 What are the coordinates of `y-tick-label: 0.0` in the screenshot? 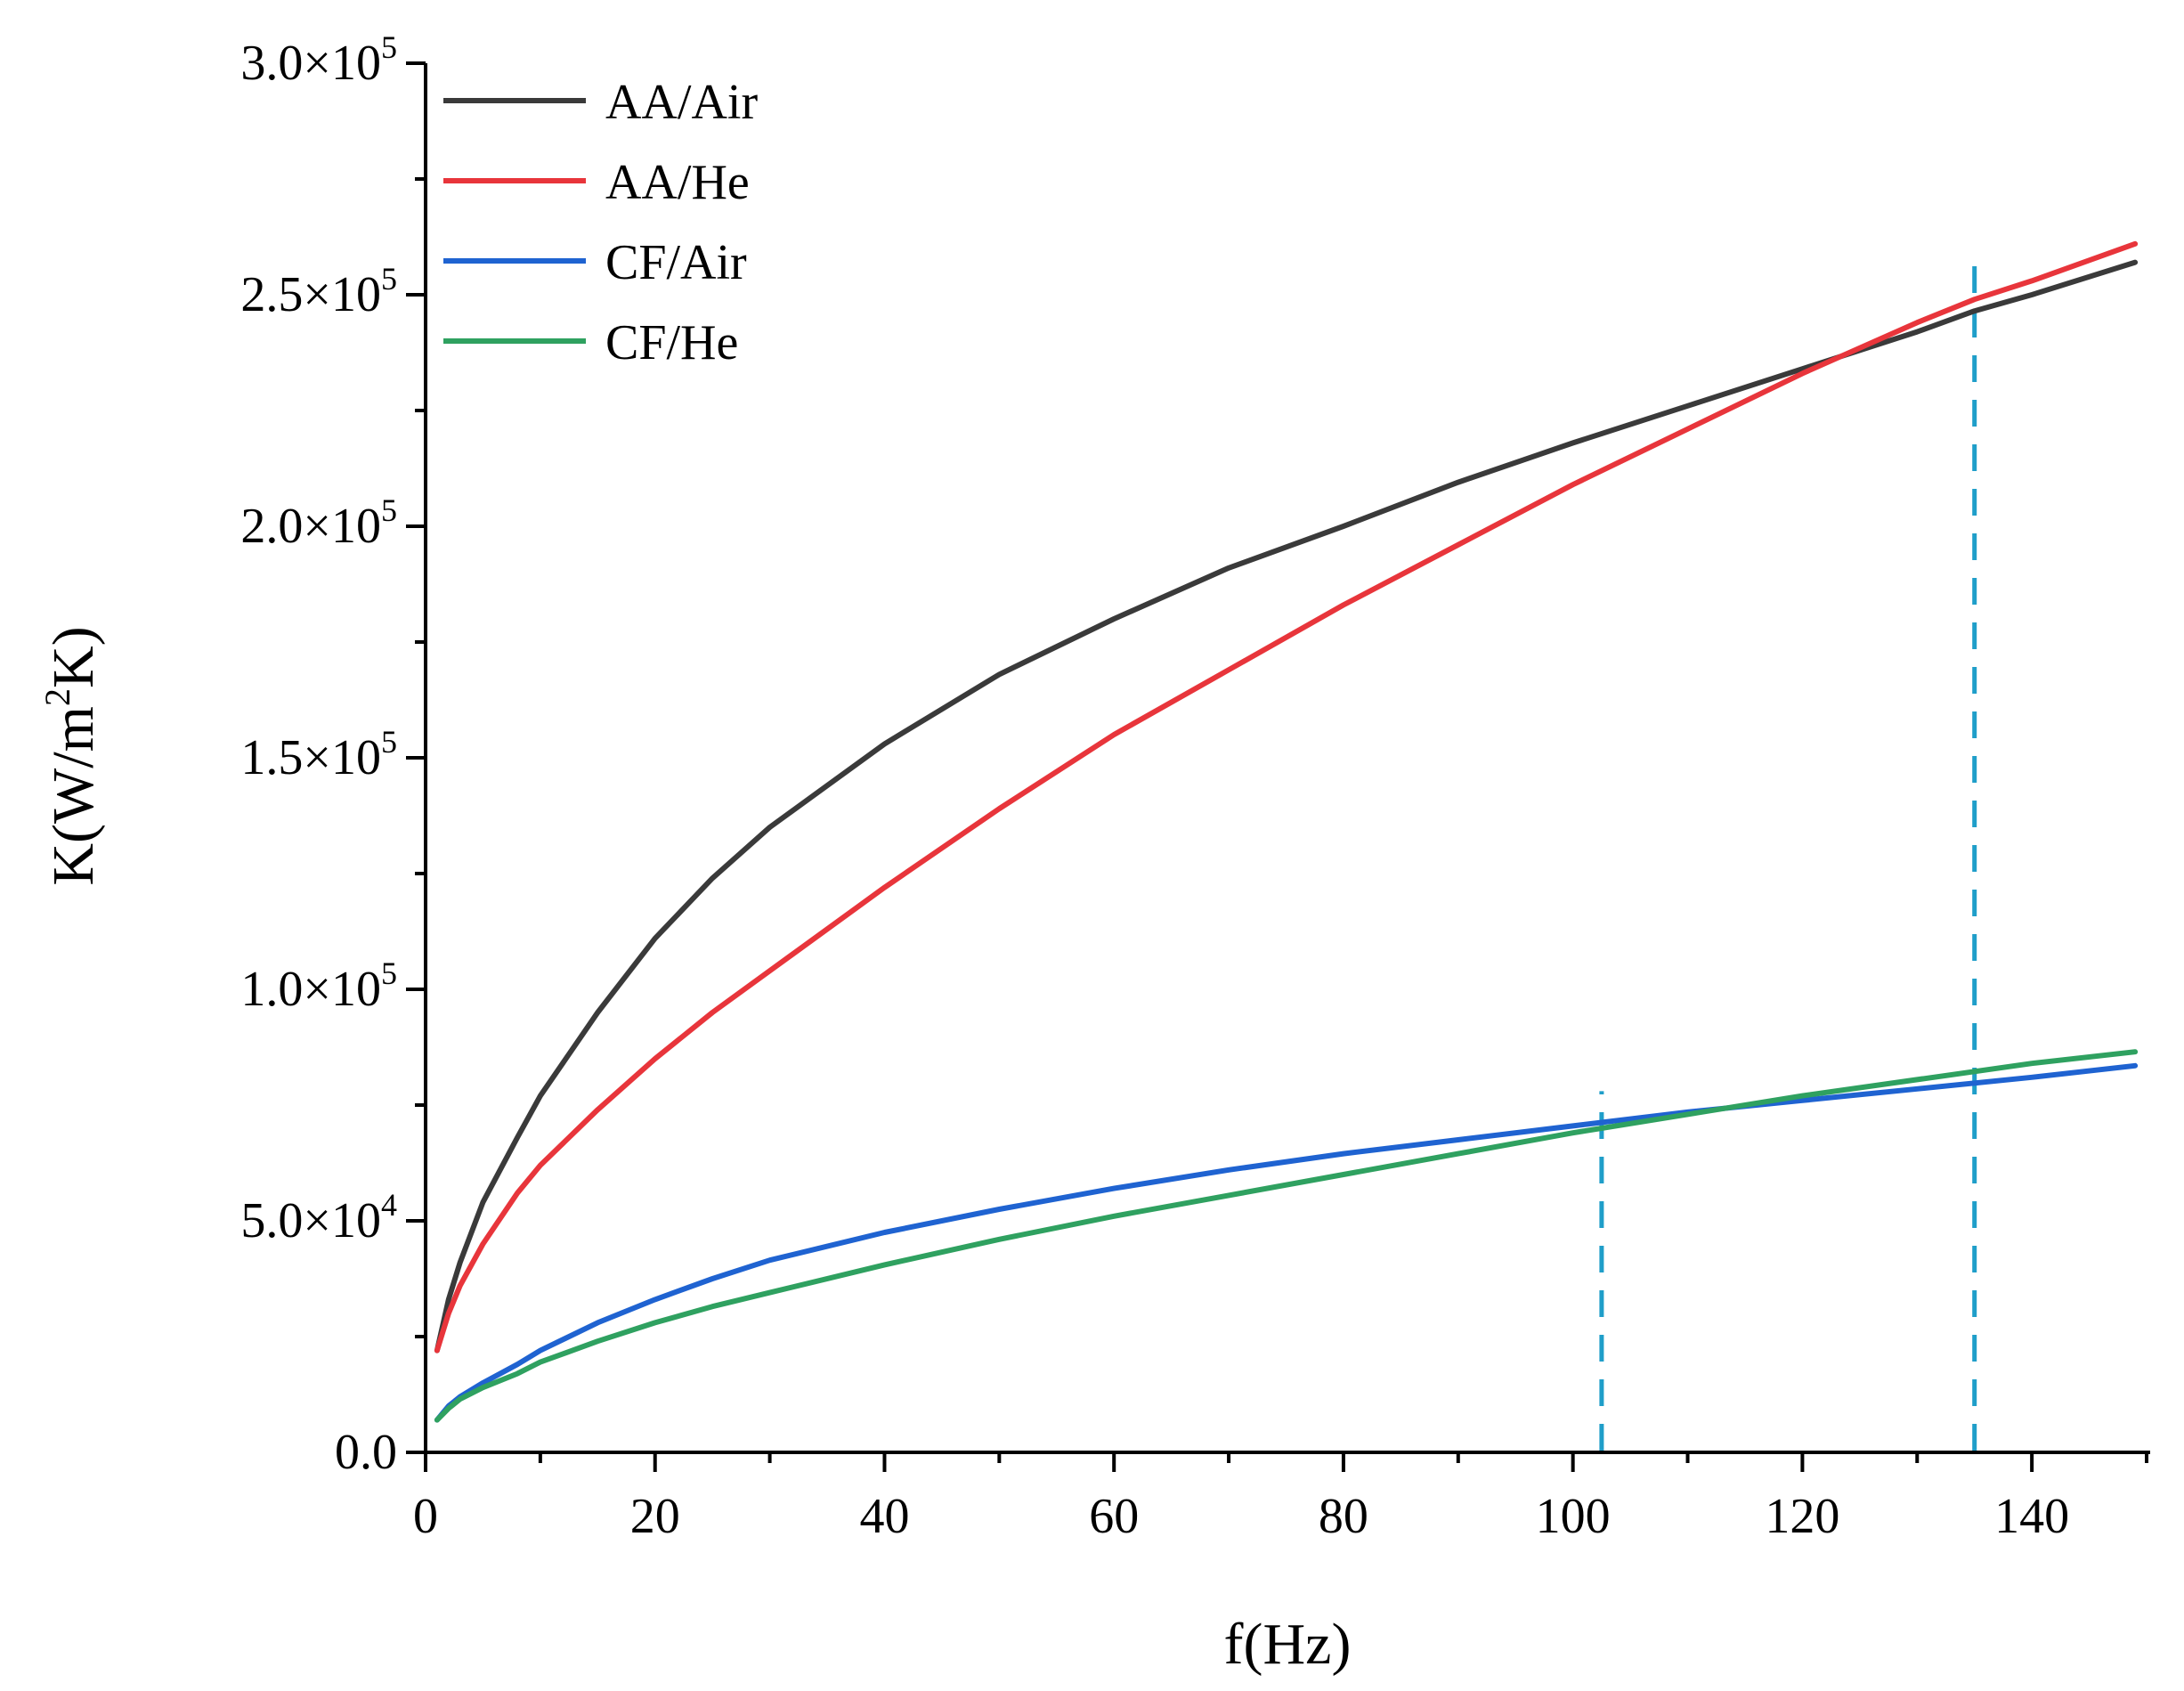 It's located at (366, 1452).